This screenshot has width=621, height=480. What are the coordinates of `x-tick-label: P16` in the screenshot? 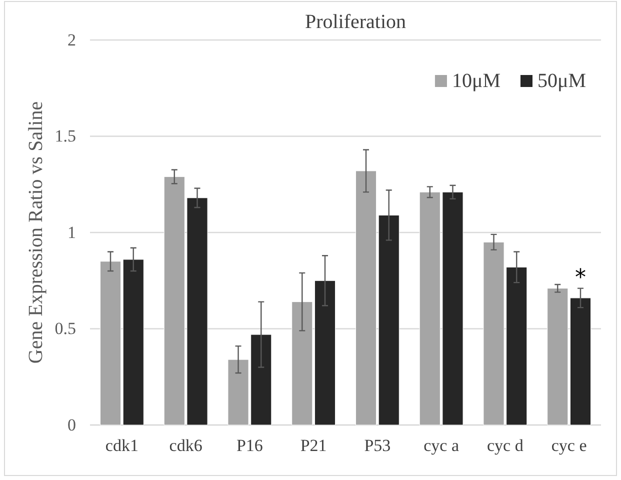 It's located at (249, 446).